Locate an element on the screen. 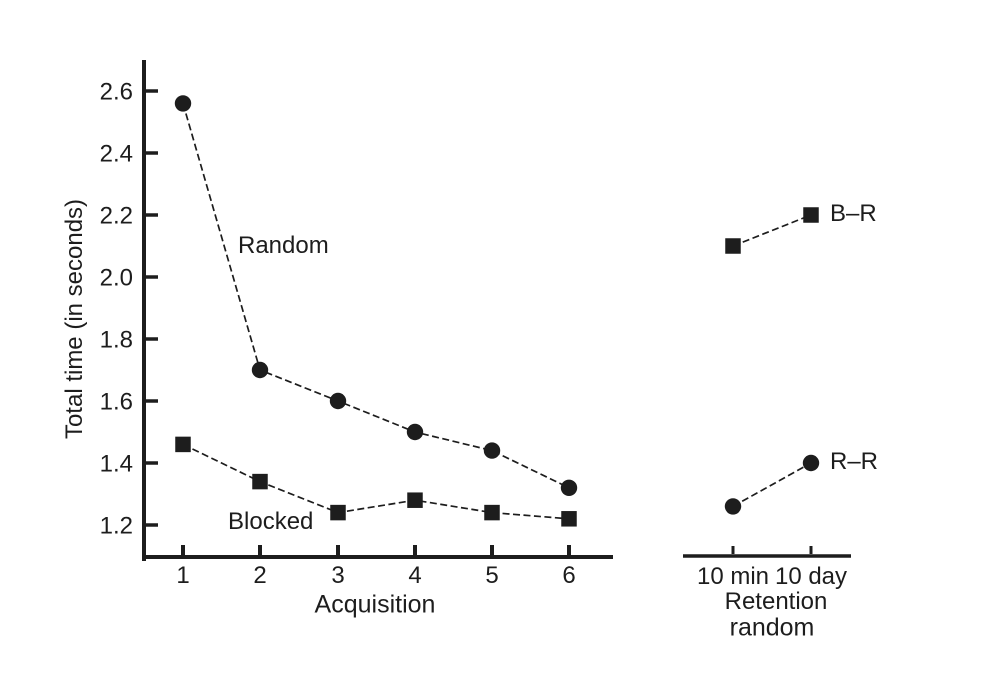 The image size is (982, 684). y-tick-label: 2.6 is located at coordinates (116, 92).